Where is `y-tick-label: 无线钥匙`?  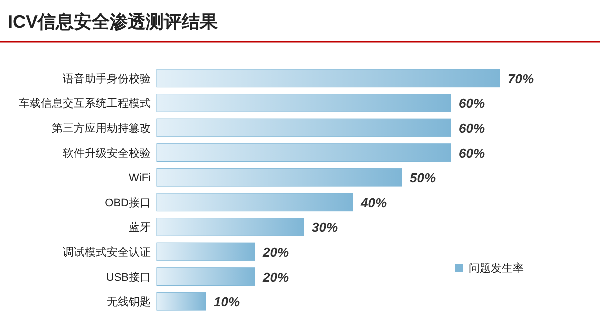
y-tick-label: 无线钥匙 is located at coordinates (129, 302).